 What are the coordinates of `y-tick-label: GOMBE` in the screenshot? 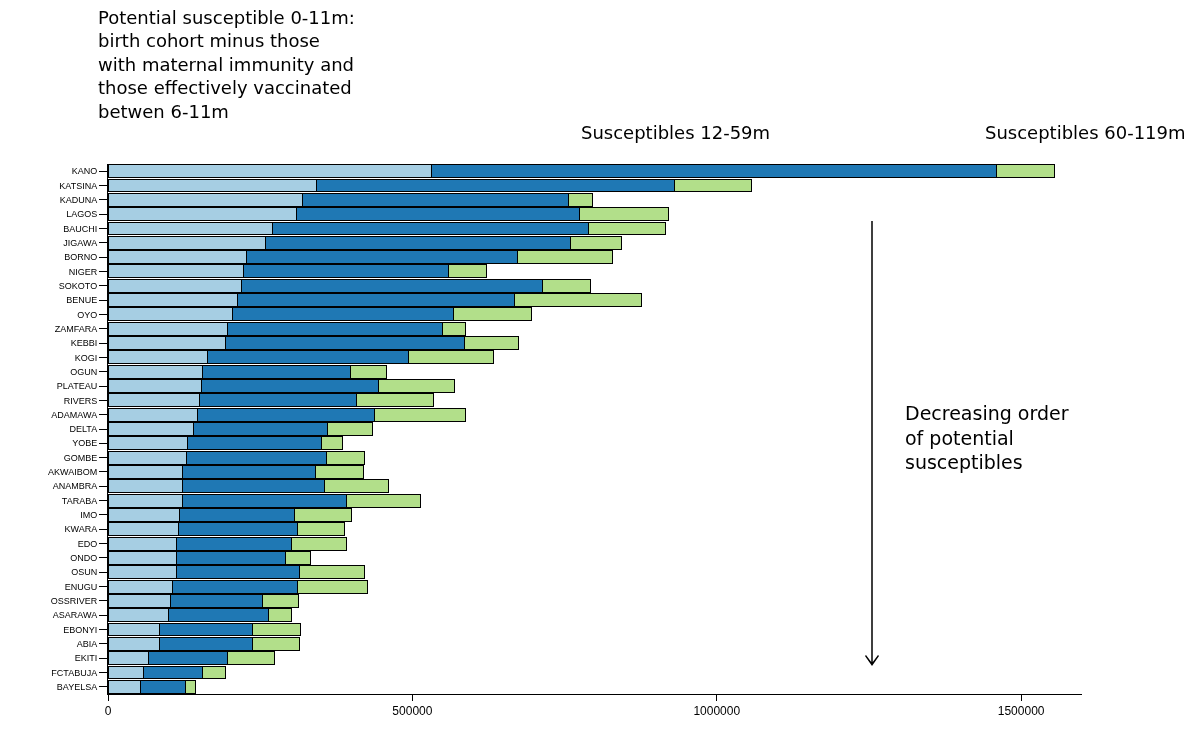 It's located at (80, 457).